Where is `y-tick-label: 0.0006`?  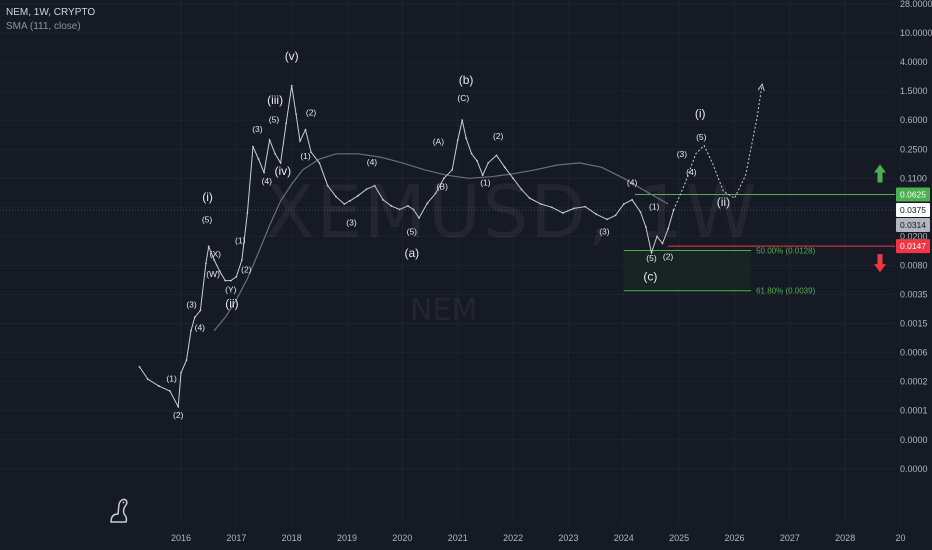
y-tick-label: 0.0006 is located at coordinates (914, 353).